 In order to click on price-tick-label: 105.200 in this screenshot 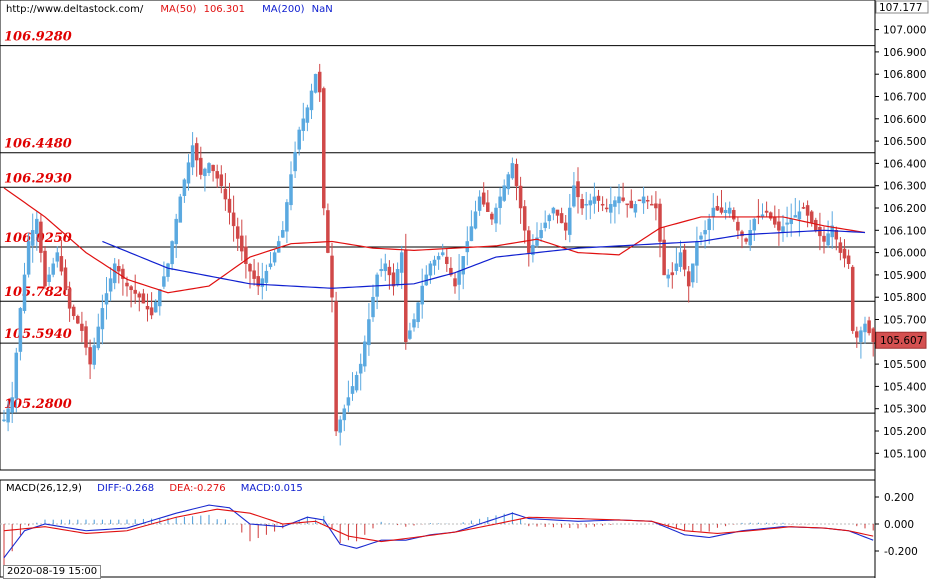, I will do `click(904, 432)`.